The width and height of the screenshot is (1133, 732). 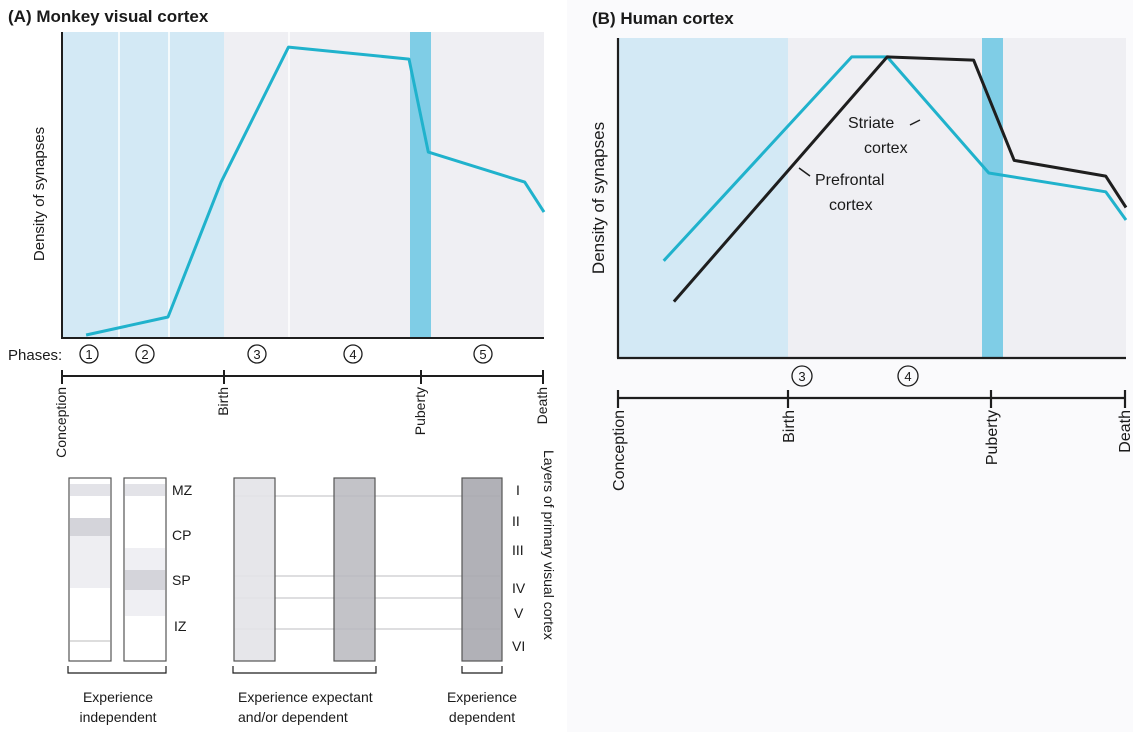 What do you see at coordinates (354, 569) in the screenshot?
I see `column-experience-expectant-dark` at bounding box center [354, 569].